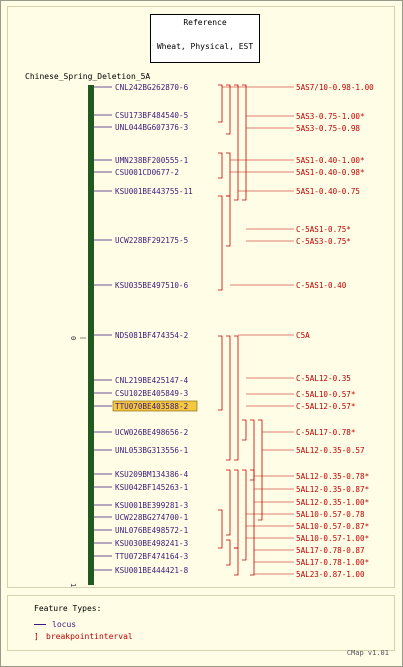 The height and width of the screenshot is (667, 403). What do you see at coordinates (330, 514) in the screenshot?
I see `interval-label: 5AL10-0.57-0.78` at bounding box center [330, 514].